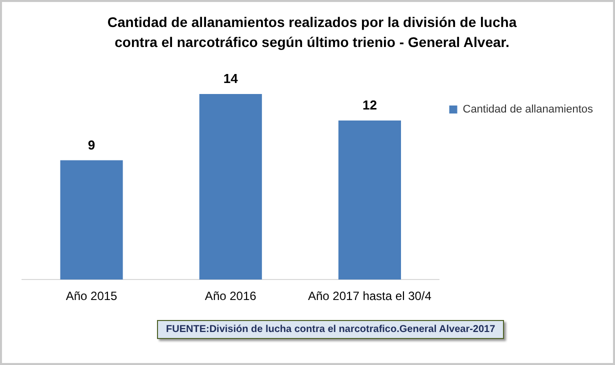 This screenshot has height=365, width=615. What do you see at coordinates (231, 78) in the screenshot?
I see `data-label: 14` at bounding box center [231, 78].